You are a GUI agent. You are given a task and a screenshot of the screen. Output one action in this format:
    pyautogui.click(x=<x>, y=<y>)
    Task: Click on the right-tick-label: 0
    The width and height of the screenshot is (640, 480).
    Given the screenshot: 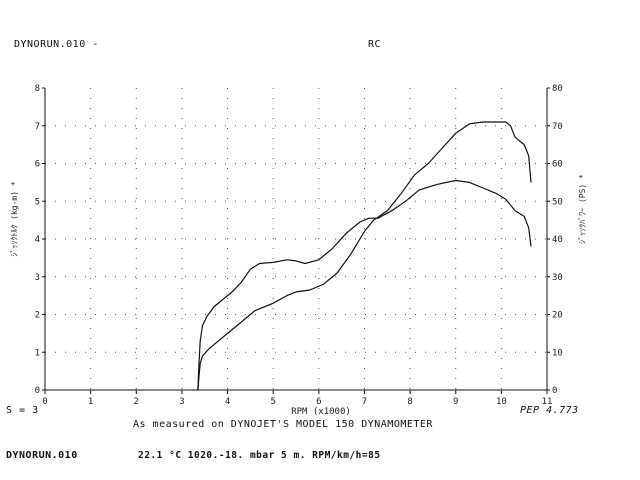 What is the action you would take?
    pyautogui.click(x=554, y=391)
    